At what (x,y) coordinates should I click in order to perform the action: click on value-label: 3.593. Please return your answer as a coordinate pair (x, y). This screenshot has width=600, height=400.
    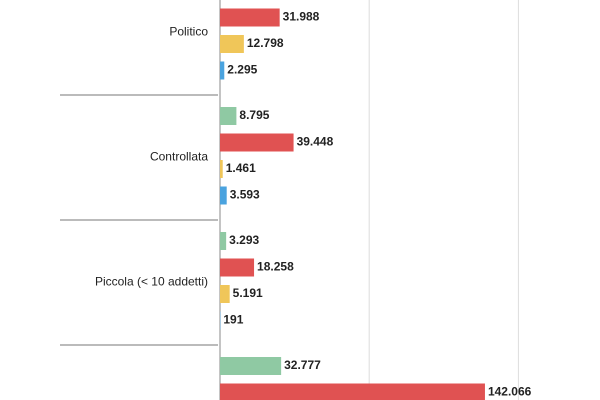
    Looking at the image, I should click on (245, 195).